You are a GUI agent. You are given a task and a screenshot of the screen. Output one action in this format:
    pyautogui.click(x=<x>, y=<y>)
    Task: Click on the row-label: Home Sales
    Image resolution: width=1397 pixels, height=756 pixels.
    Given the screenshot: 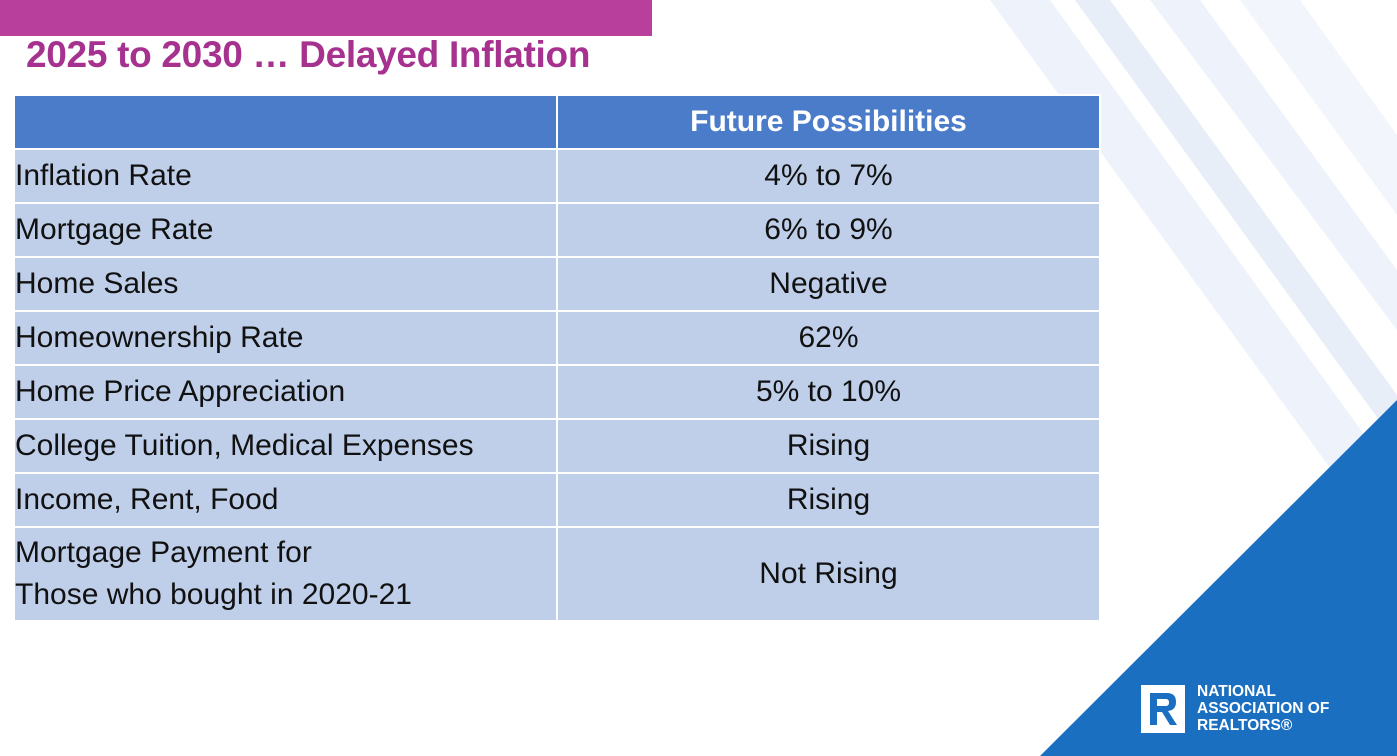 What is the action you would take?
    pyautogui.click(x=285, y=284)
    